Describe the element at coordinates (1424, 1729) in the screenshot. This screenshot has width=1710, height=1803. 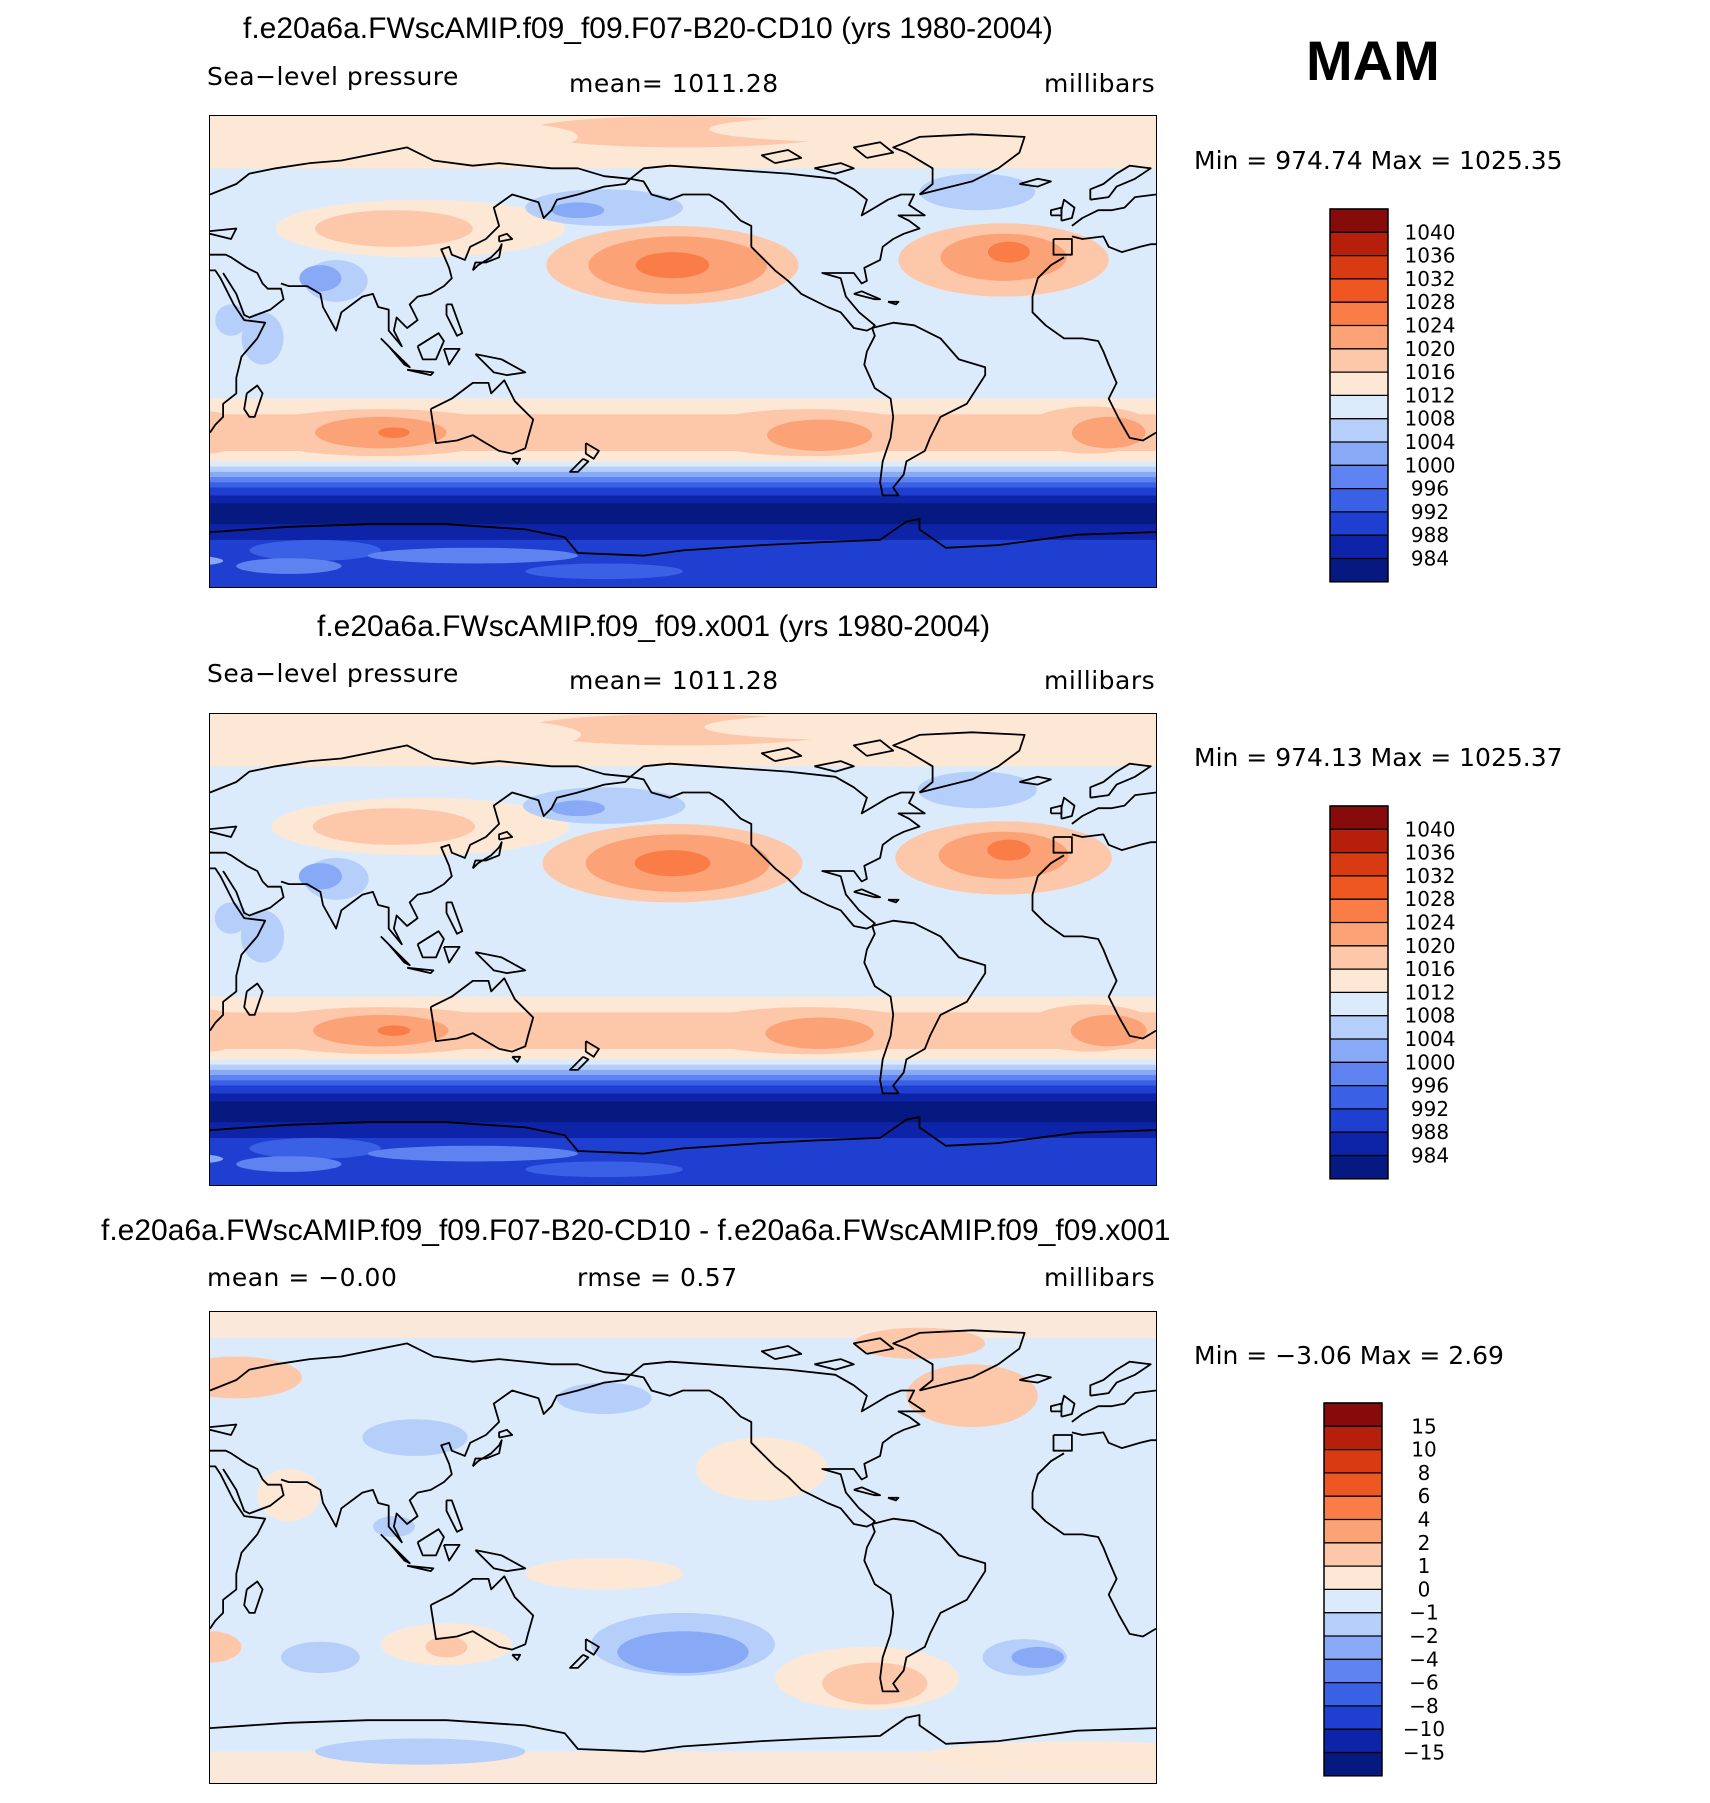
I see `colorbar-label: −10` at that location.